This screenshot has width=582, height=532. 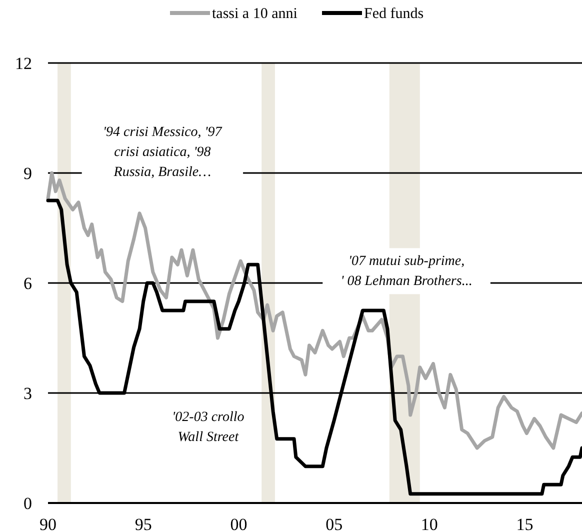 I want to click on x-tick-label: 10, so click(x=429, y=523).